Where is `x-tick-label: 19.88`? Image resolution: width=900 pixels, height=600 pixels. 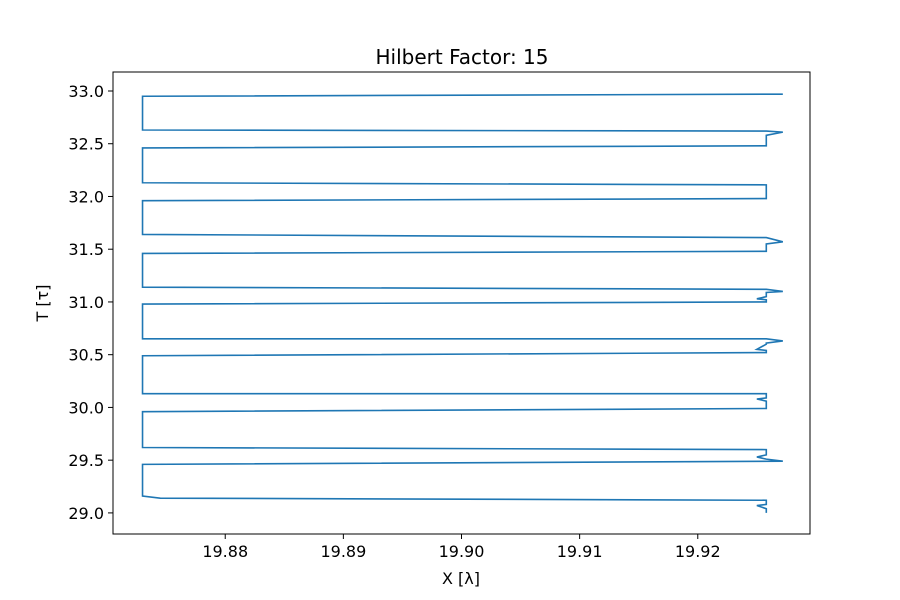
x-tick-label: 19.88 is located at coordinates (225, 551).